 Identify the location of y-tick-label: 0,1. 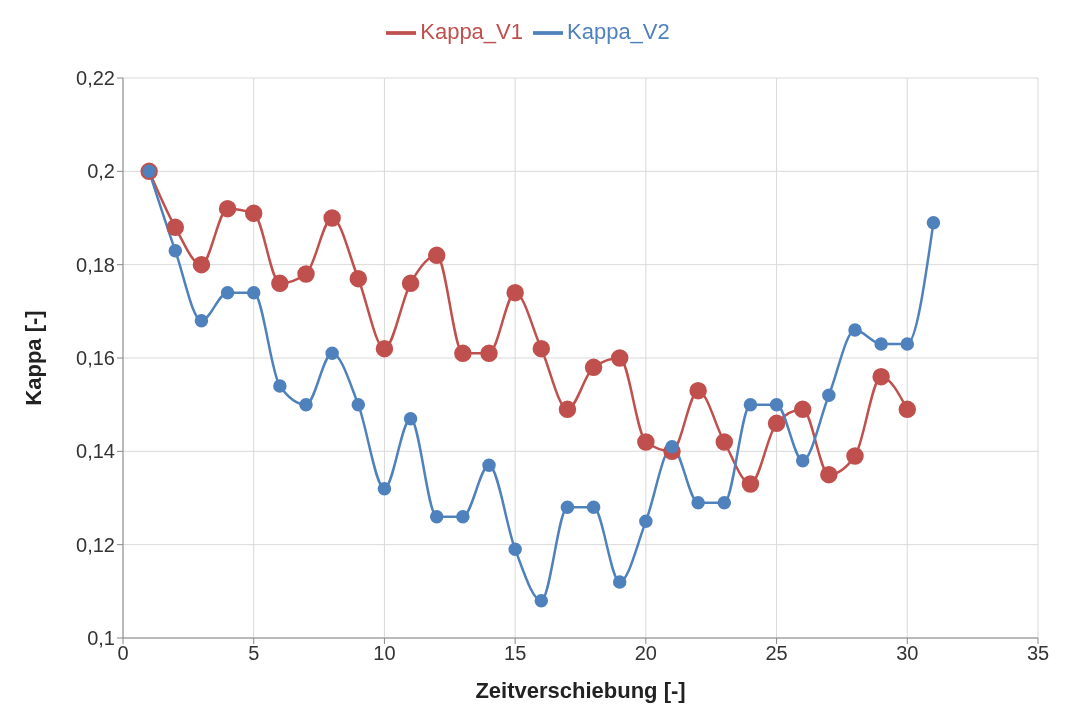
(101, 638).